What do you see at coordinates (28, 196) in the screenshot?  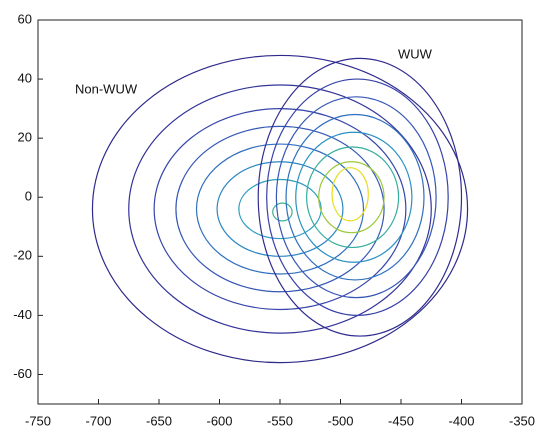 I see `y-tick-label: 0` at bounding box center [28, 196].